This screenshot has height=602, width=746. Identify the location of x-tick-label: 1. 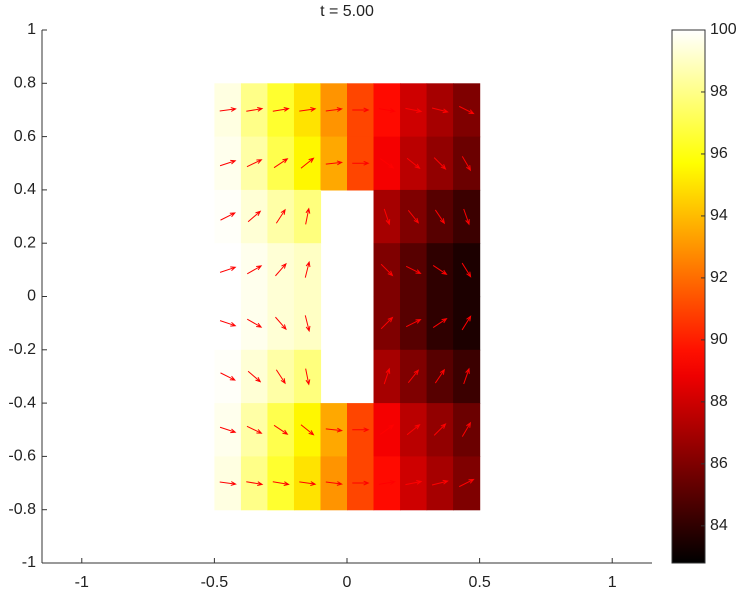
(612, 582).